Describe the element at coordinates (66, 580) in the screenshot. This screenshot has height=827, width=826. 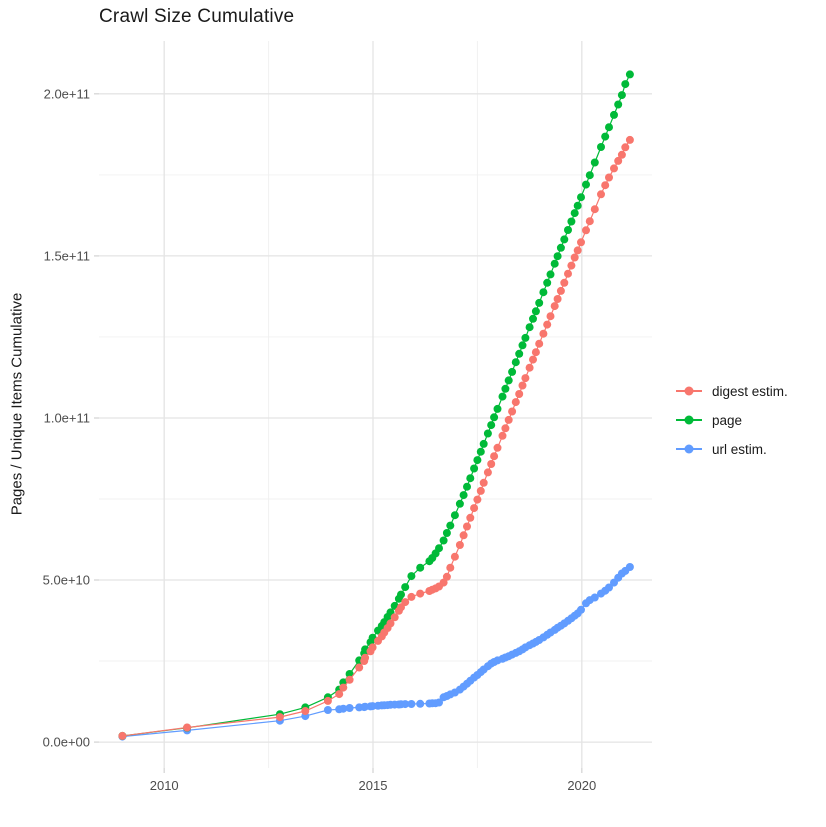
I see `y-tick-label: 5.0e+10` at that location.